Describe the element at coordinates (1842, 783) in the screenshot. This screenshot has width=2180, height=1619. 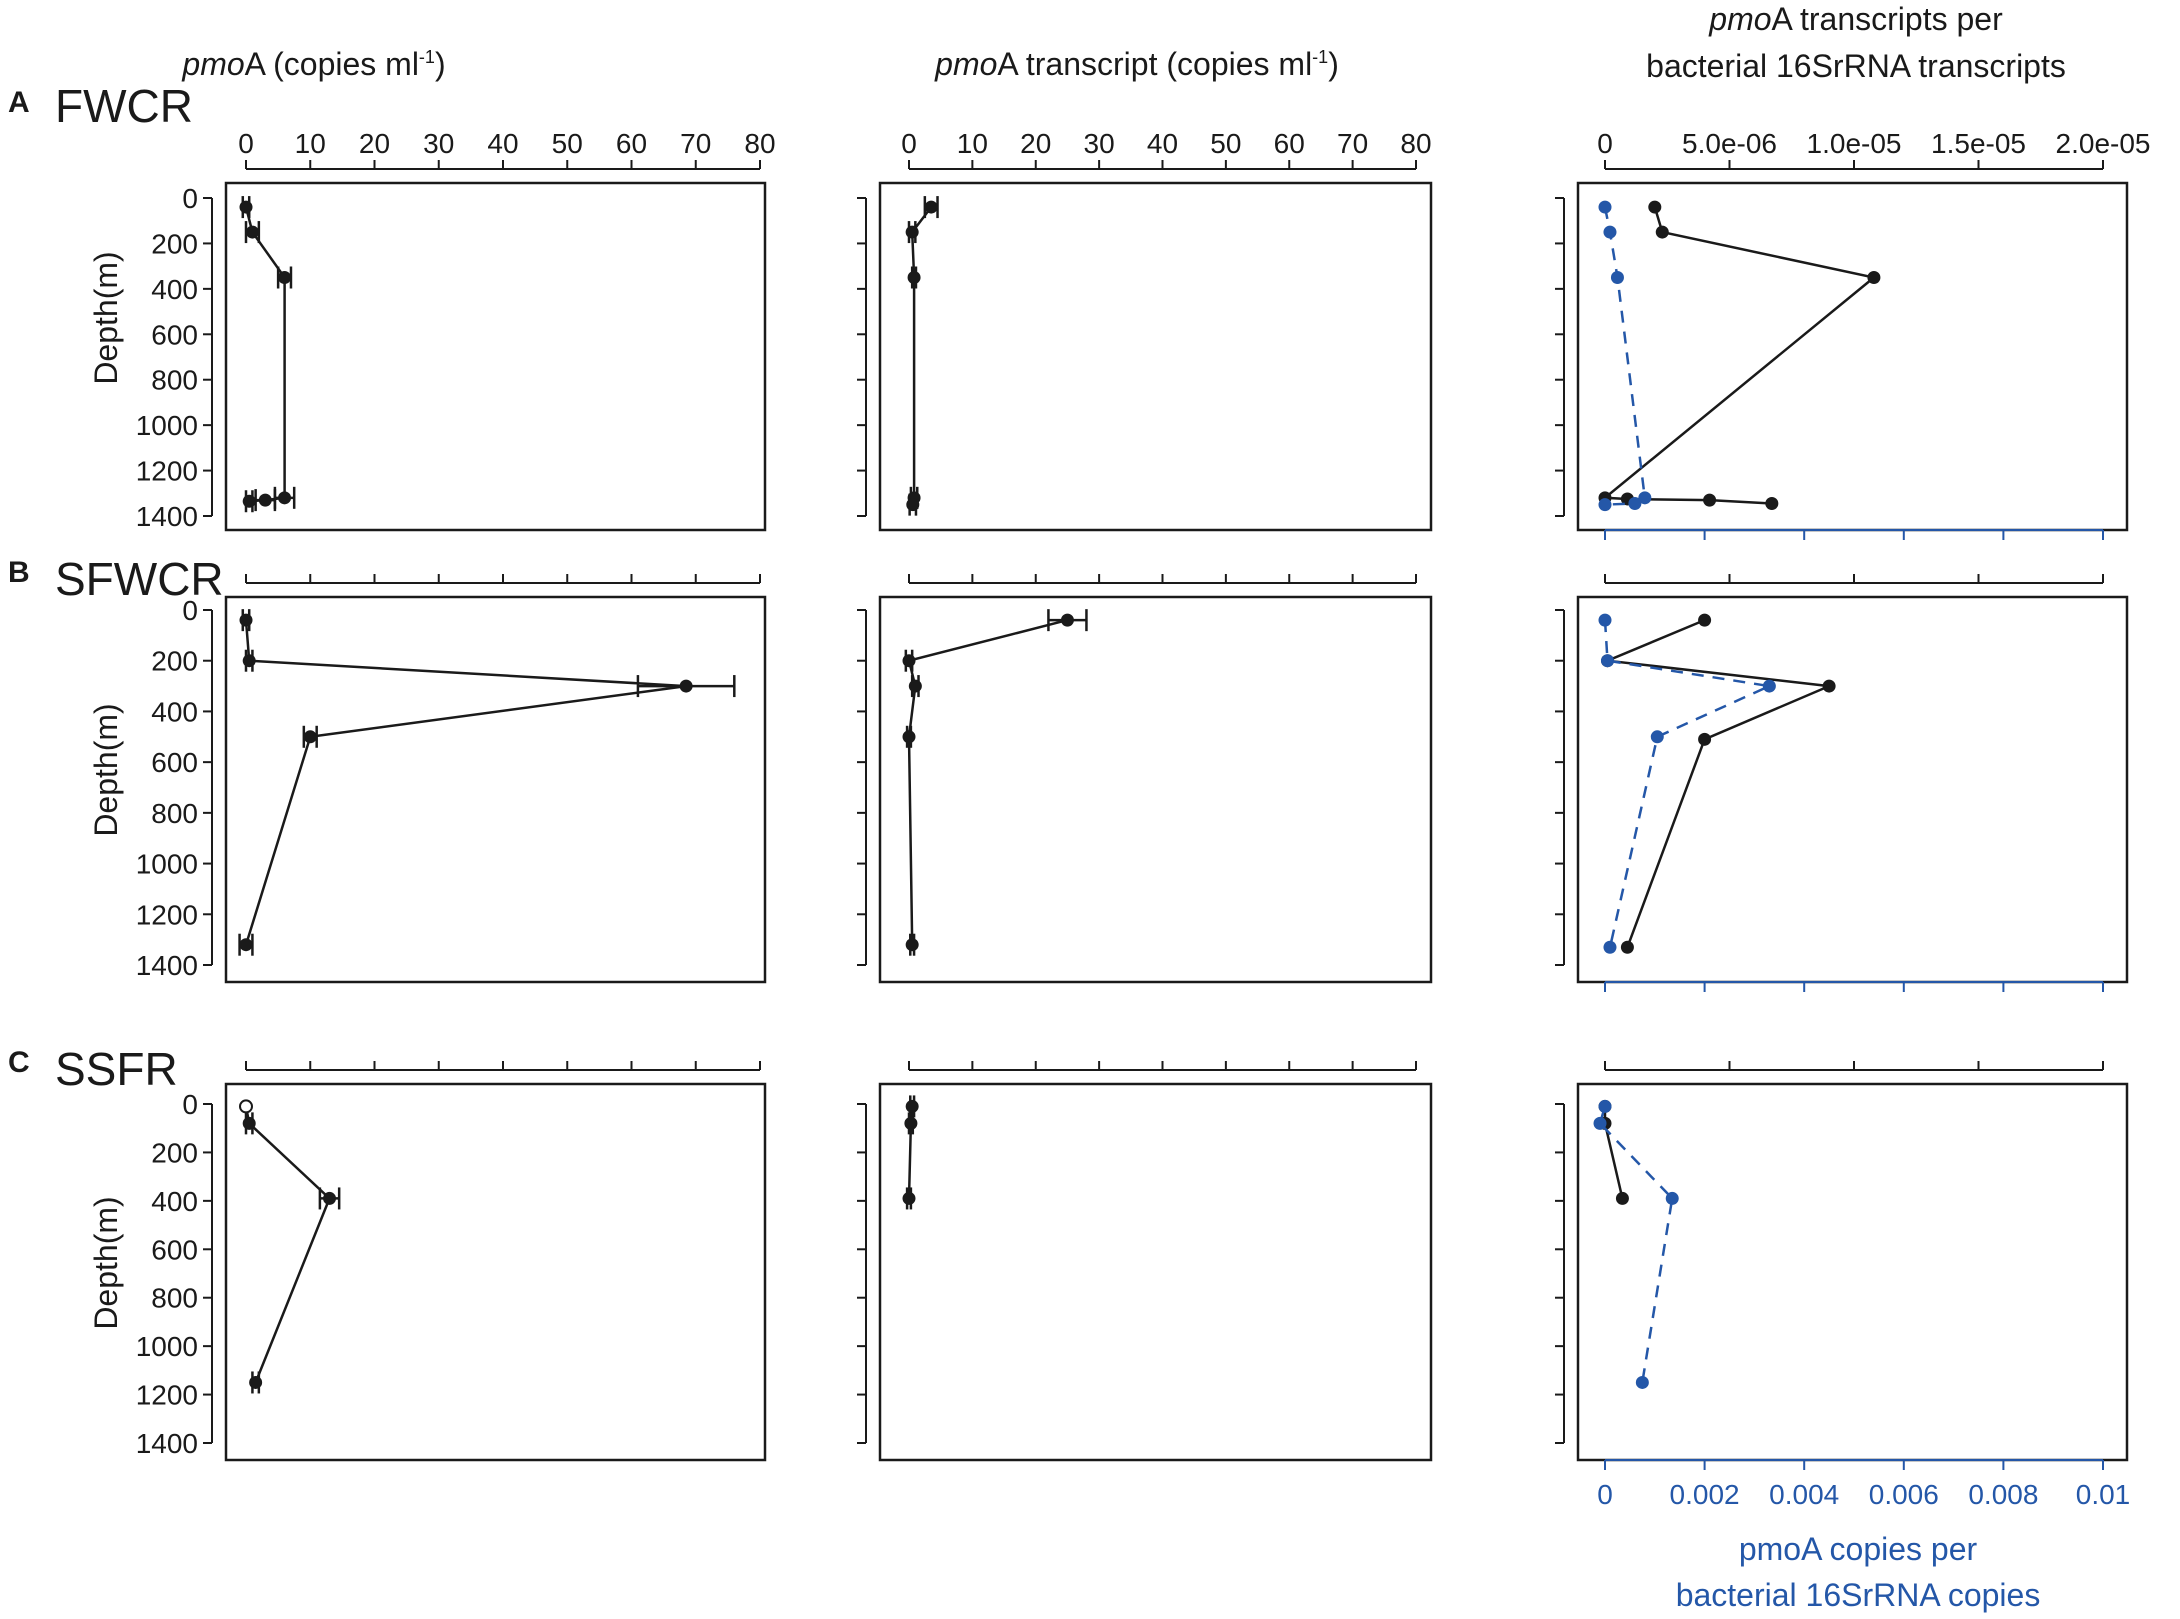
I see `axes-b3` at that location.